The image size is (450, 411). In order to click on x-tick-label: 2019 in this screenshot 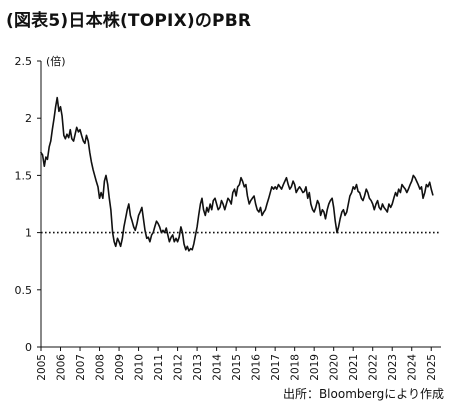, I will do `click(315, 367)`.